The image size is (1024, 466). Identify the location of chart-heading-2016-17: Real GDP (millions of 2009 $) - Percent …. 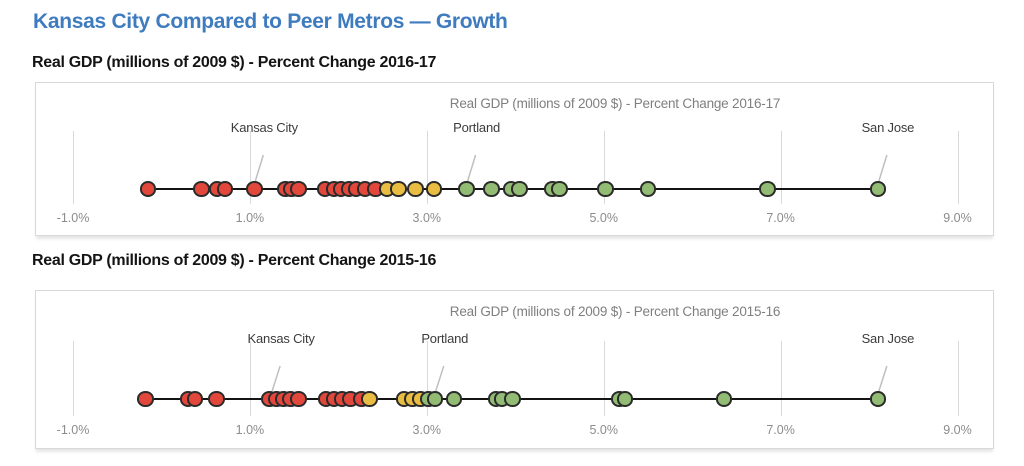
(234, 62).